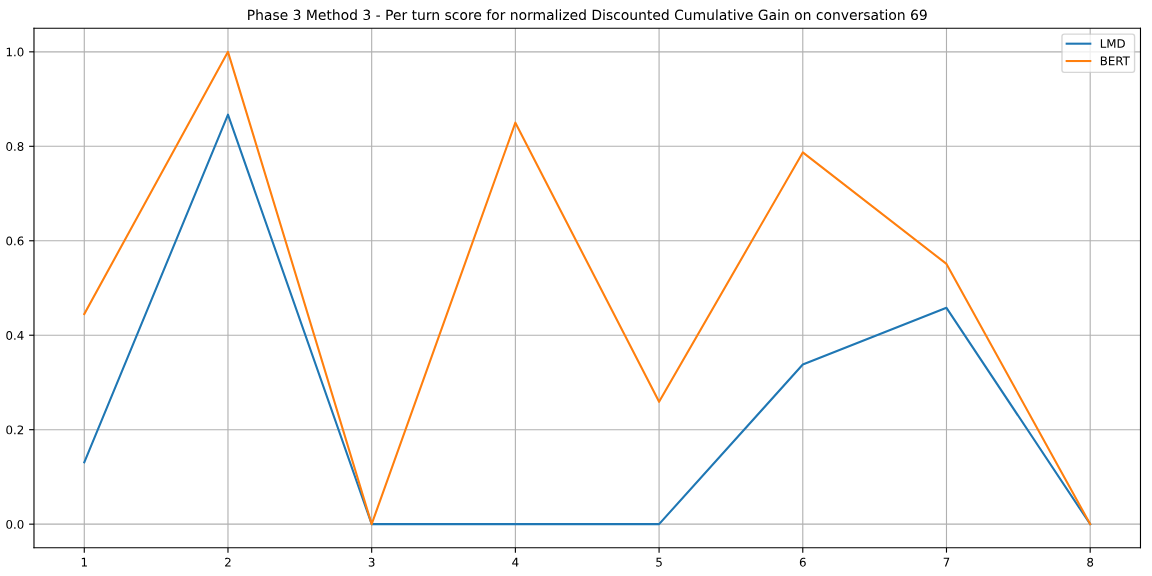 The width and height of the screenshot is (1152, 576). What do you see at coordinates (1112, 43) in the screenshot?
I see `legend-label: LMD` at bounding box center [1112, 43].